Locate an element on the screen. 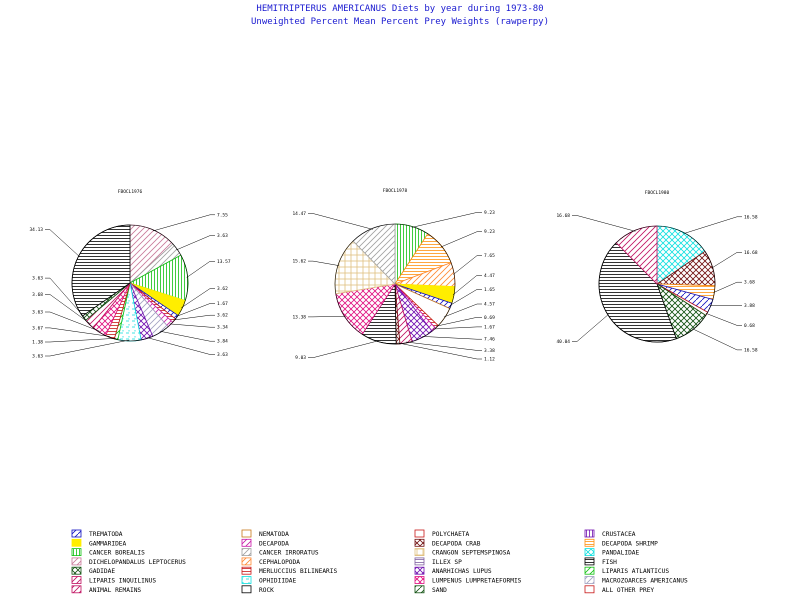  slice-value-label-decapoda-crab: 1.12 is located at coordinates (489, 359).